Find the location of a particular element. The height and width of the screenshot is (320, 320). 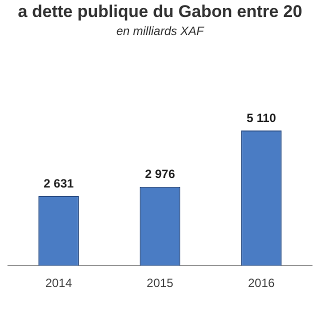

chart-subtitle: en milliards XAF is located at coordinates (160, 31).